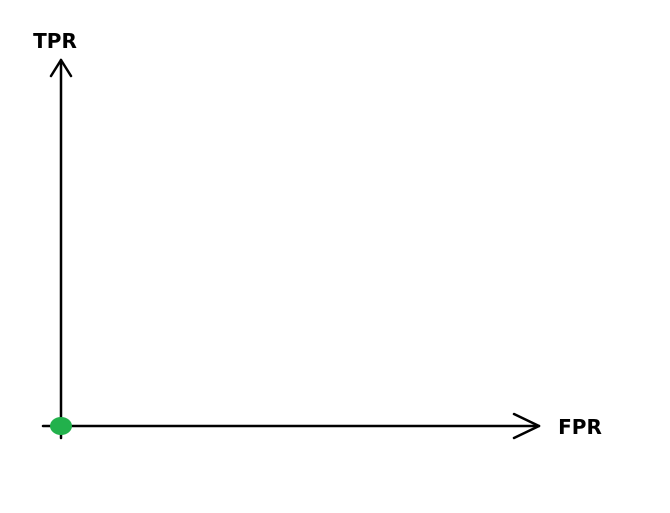  I want to click on data-point, so click(61, 426).